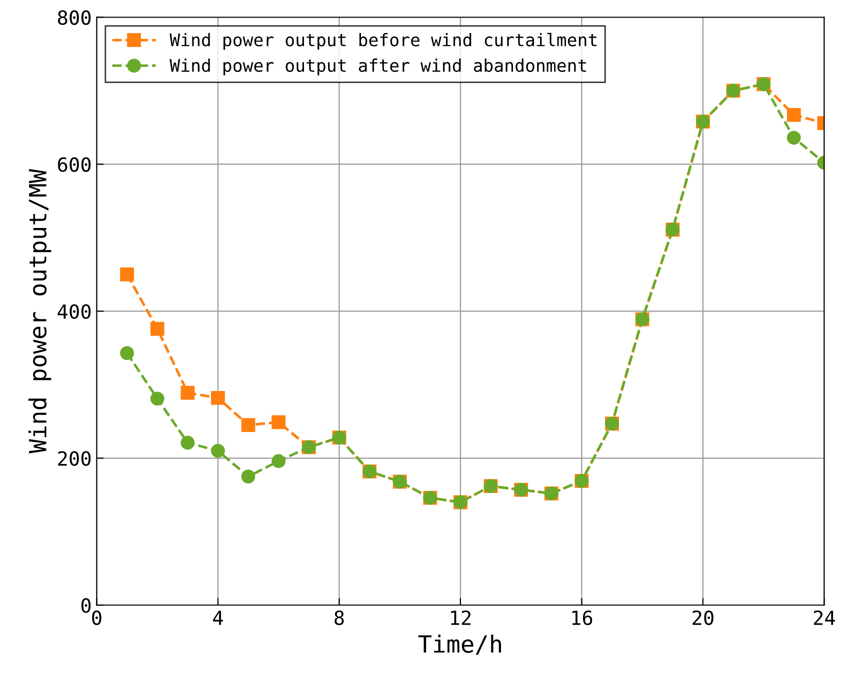 The width and height of the screenshot is (841, 690). Describe the element at coordinates (74, 17) in the screenshot. I see `y-tick-label: 800` at that location.